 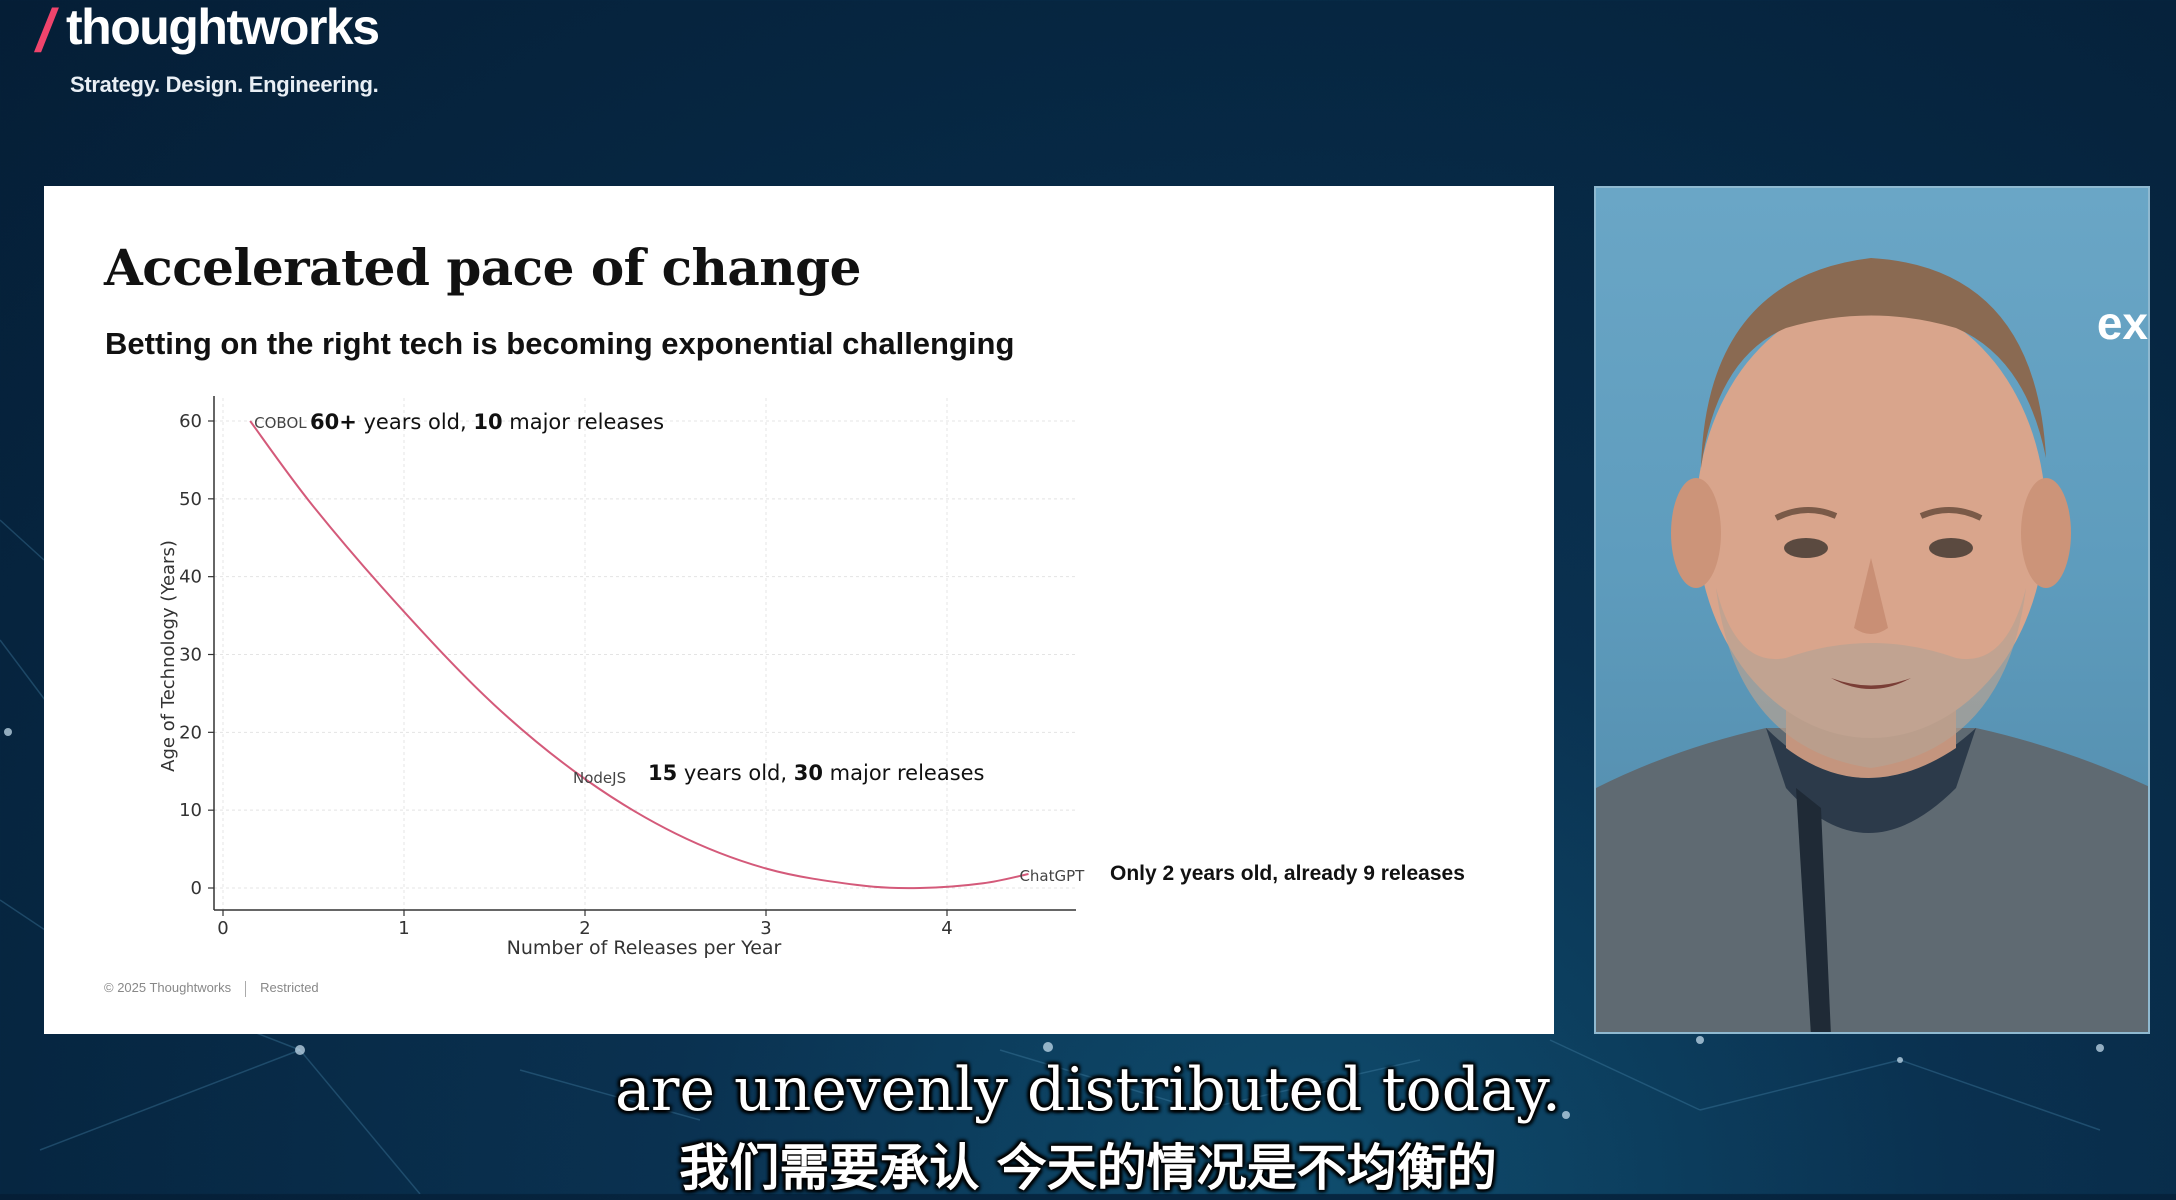 I want to click on annotation-cobol-part: 10, so click(x=487, y=422).